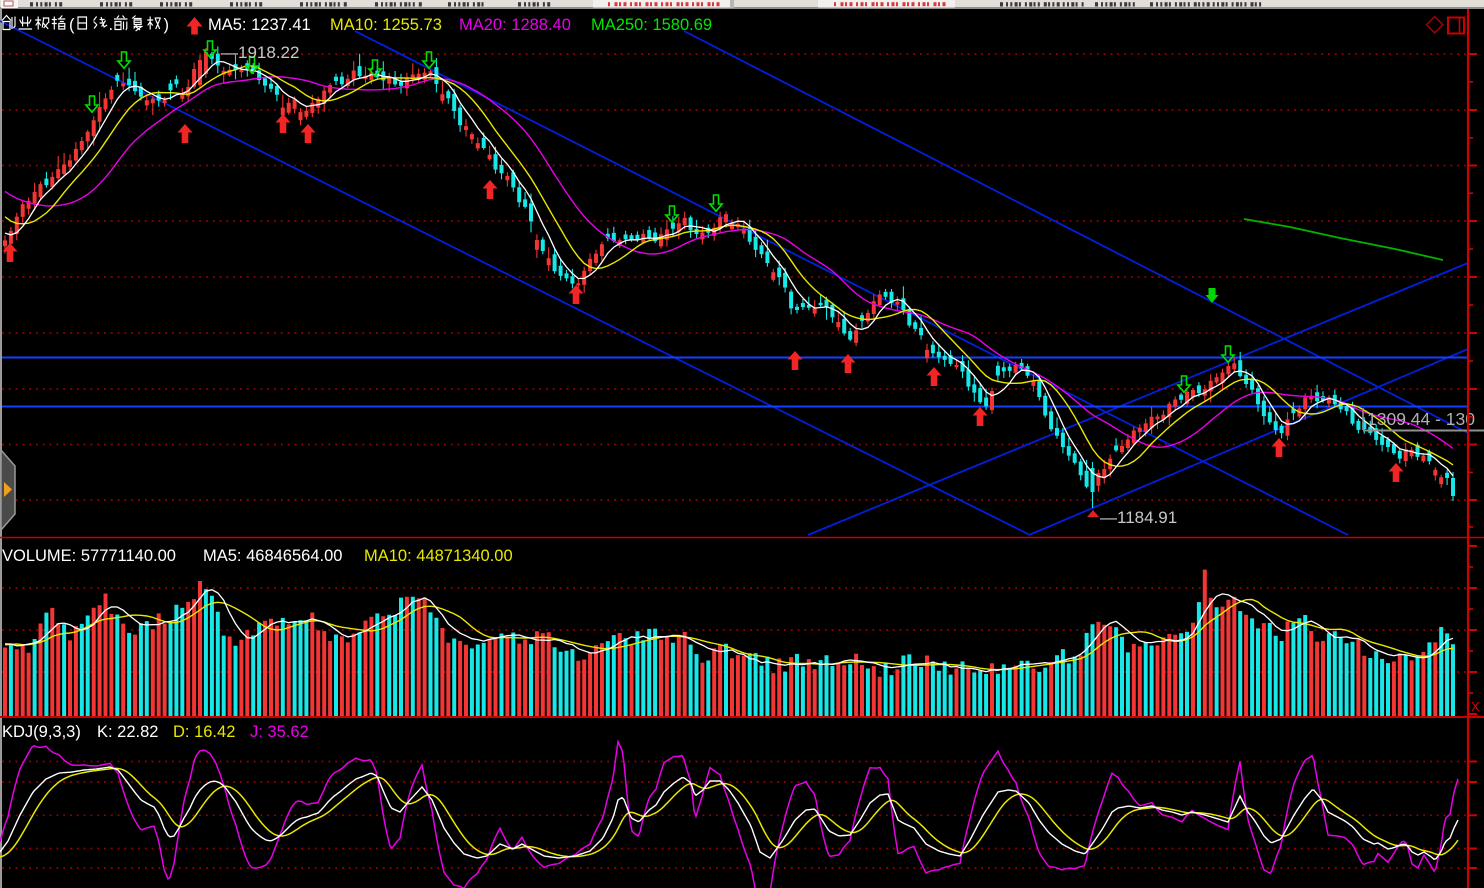  I want to click on svg-text: MA5: 1237.41, so click(259, 25).